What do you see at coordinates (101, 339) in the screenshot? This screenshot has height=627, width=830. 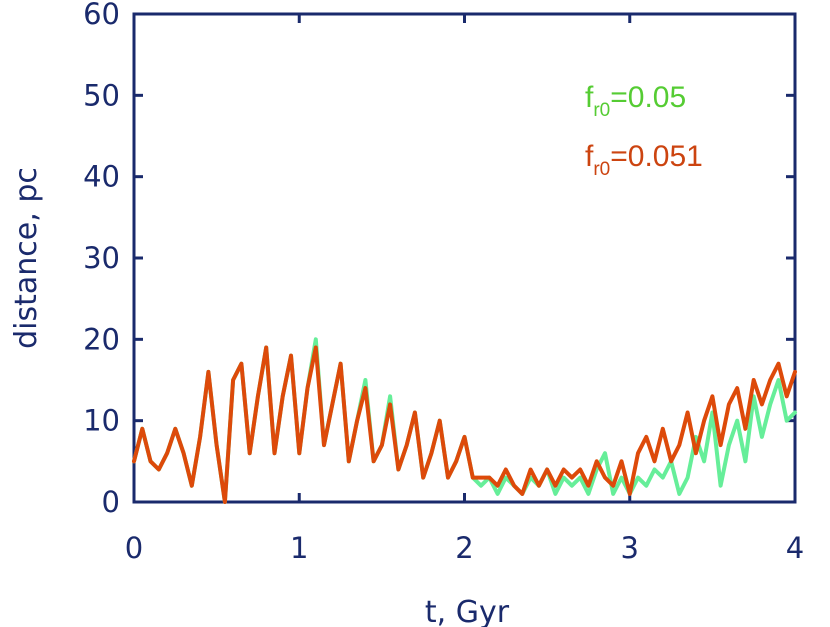 I see `y-tick-label-2: 20` at bounding box center [101, 339].